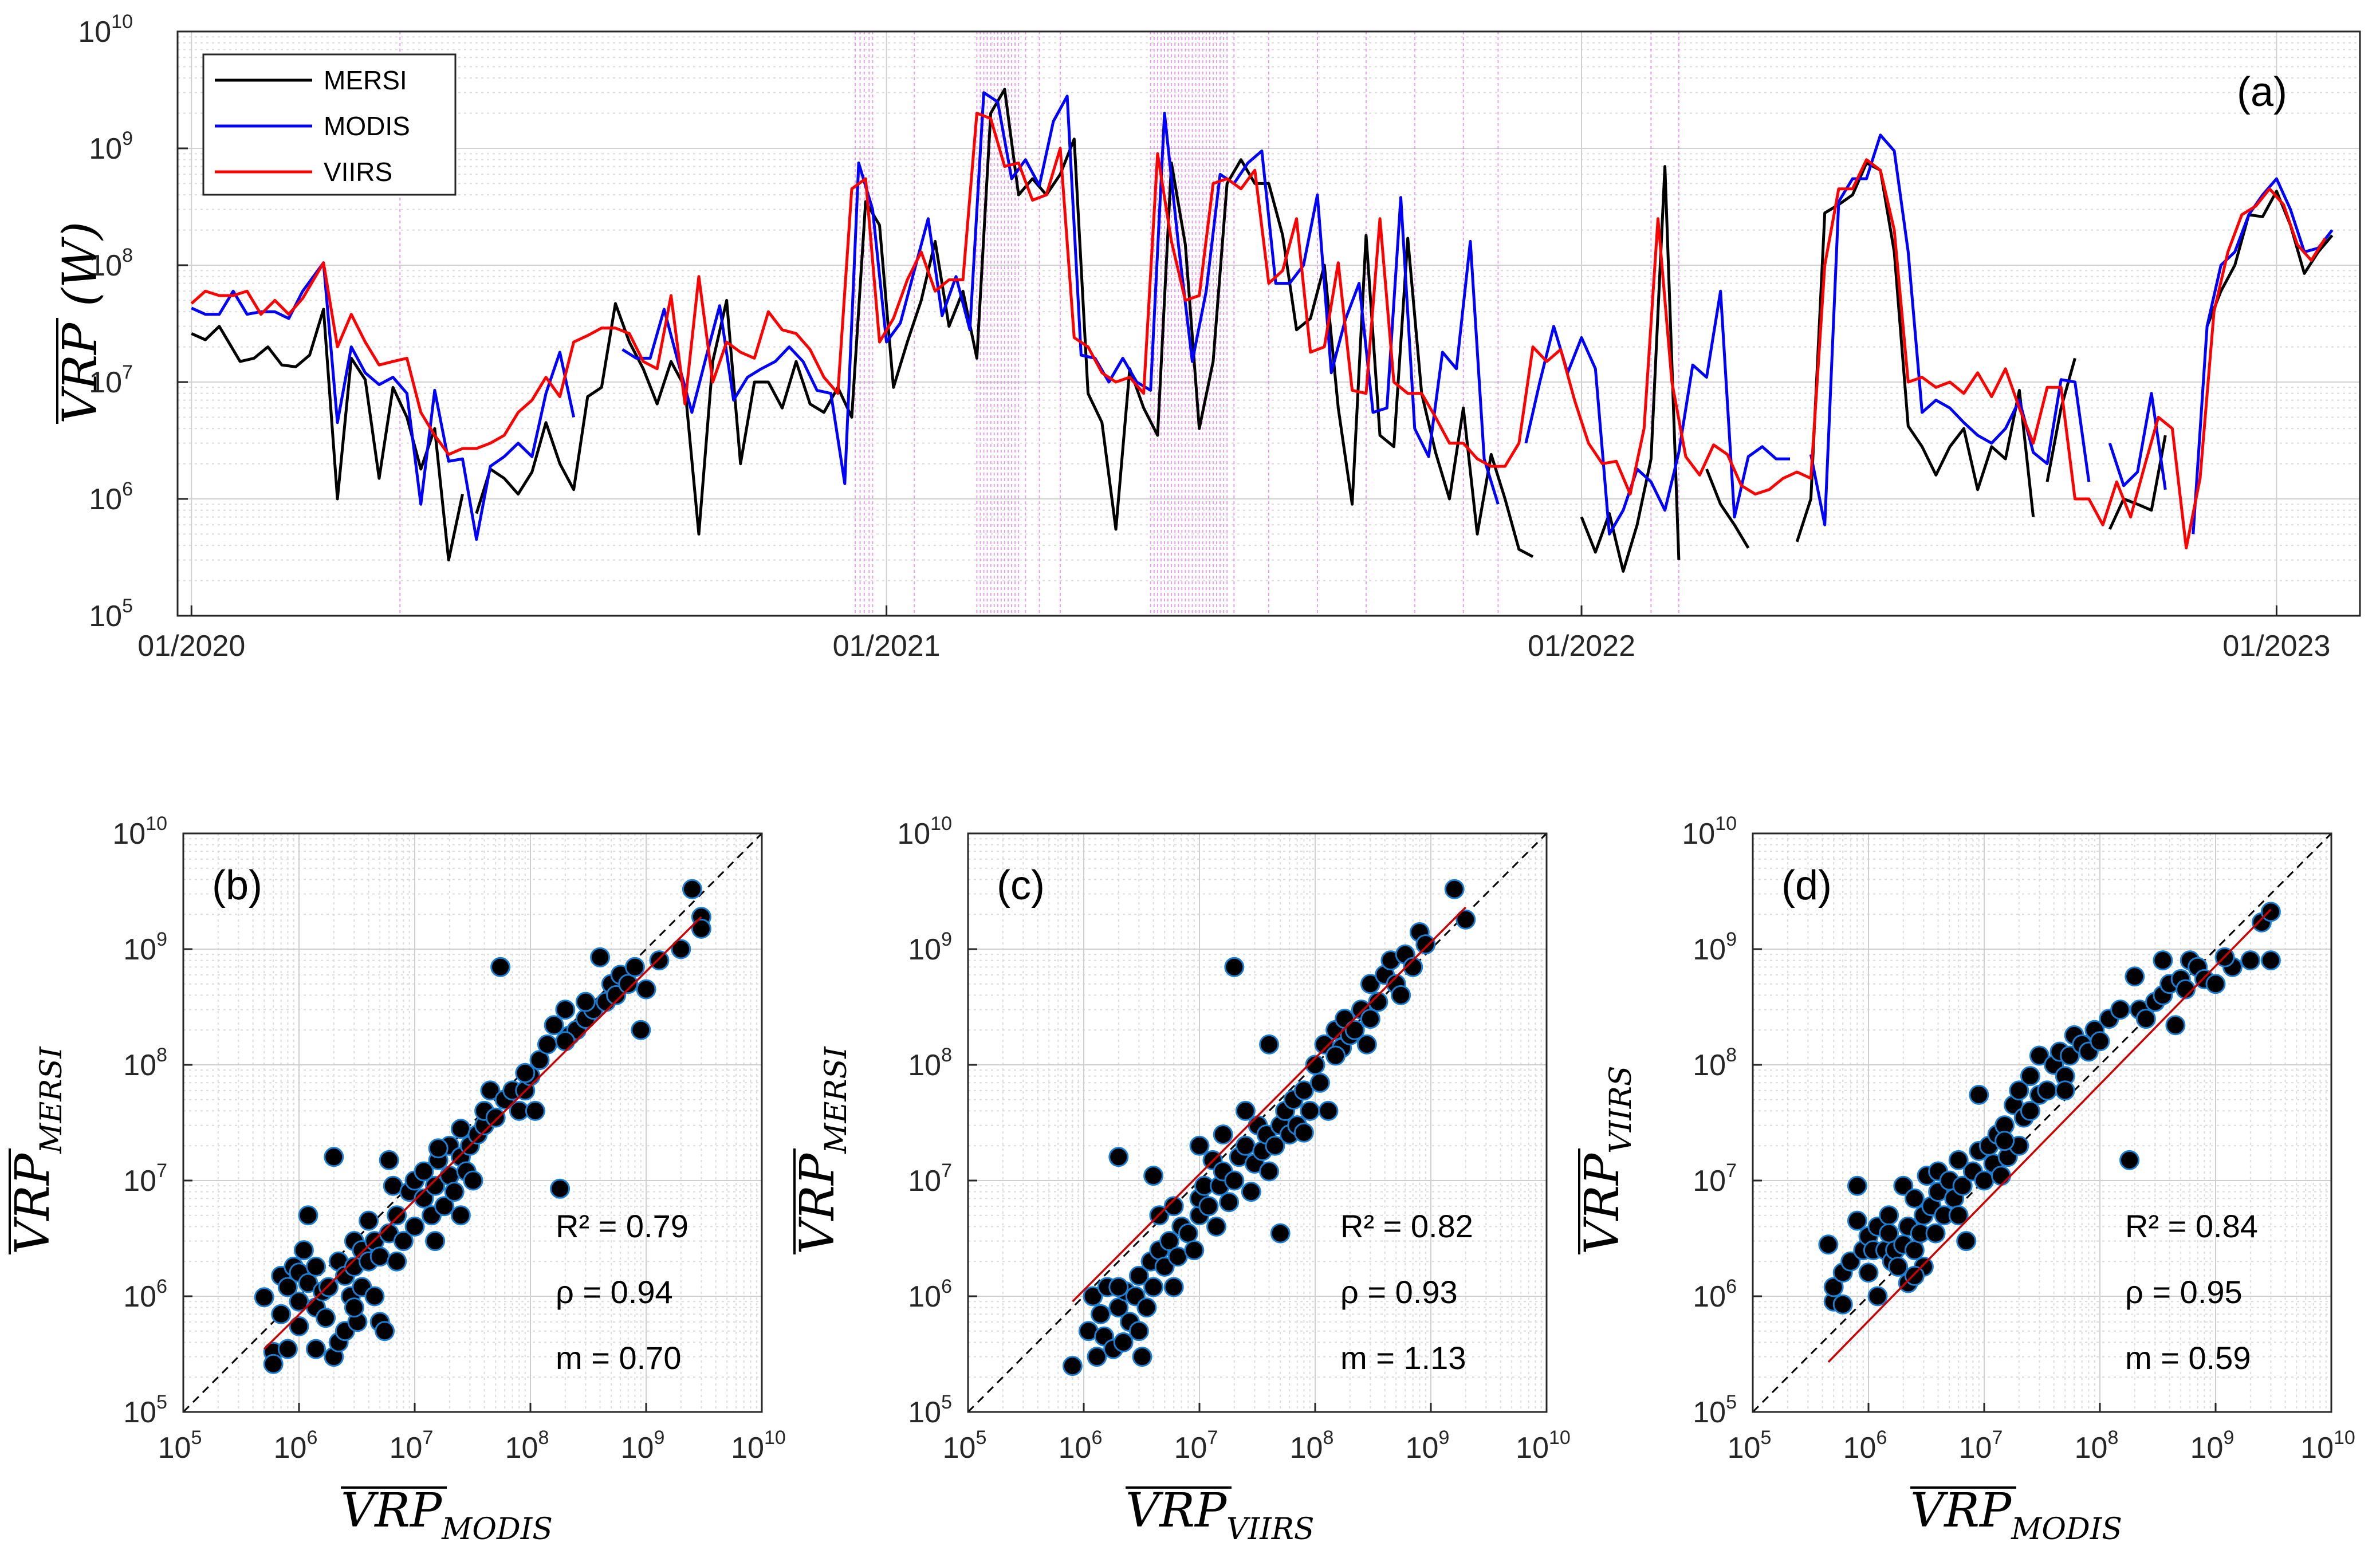 The image size is (2380, 1550). Describe the element at coordinates (80, 373) in the screenshot. I see `panel-a-ylabel-text: VRP` at that location.